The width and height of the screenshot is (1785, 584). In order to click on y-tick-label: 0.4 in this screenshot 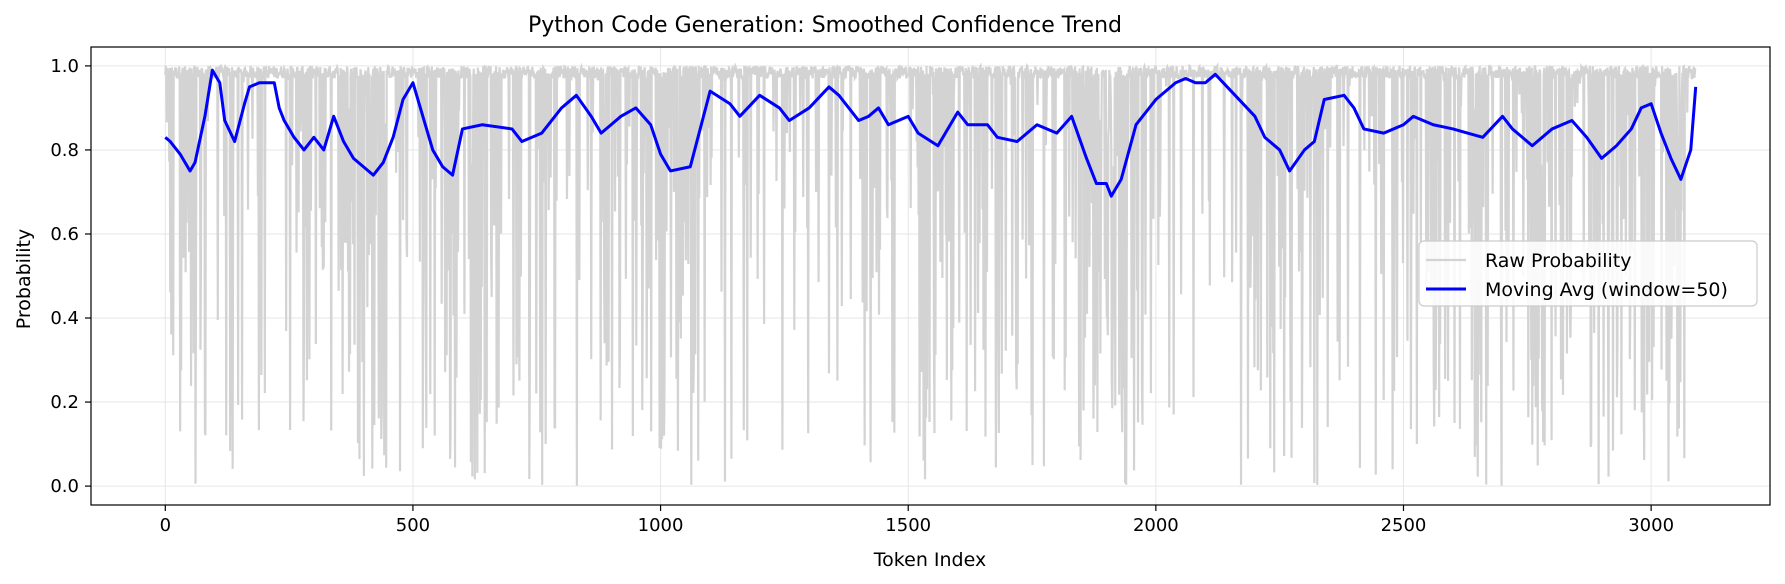, I will do `click(64, 318)`.